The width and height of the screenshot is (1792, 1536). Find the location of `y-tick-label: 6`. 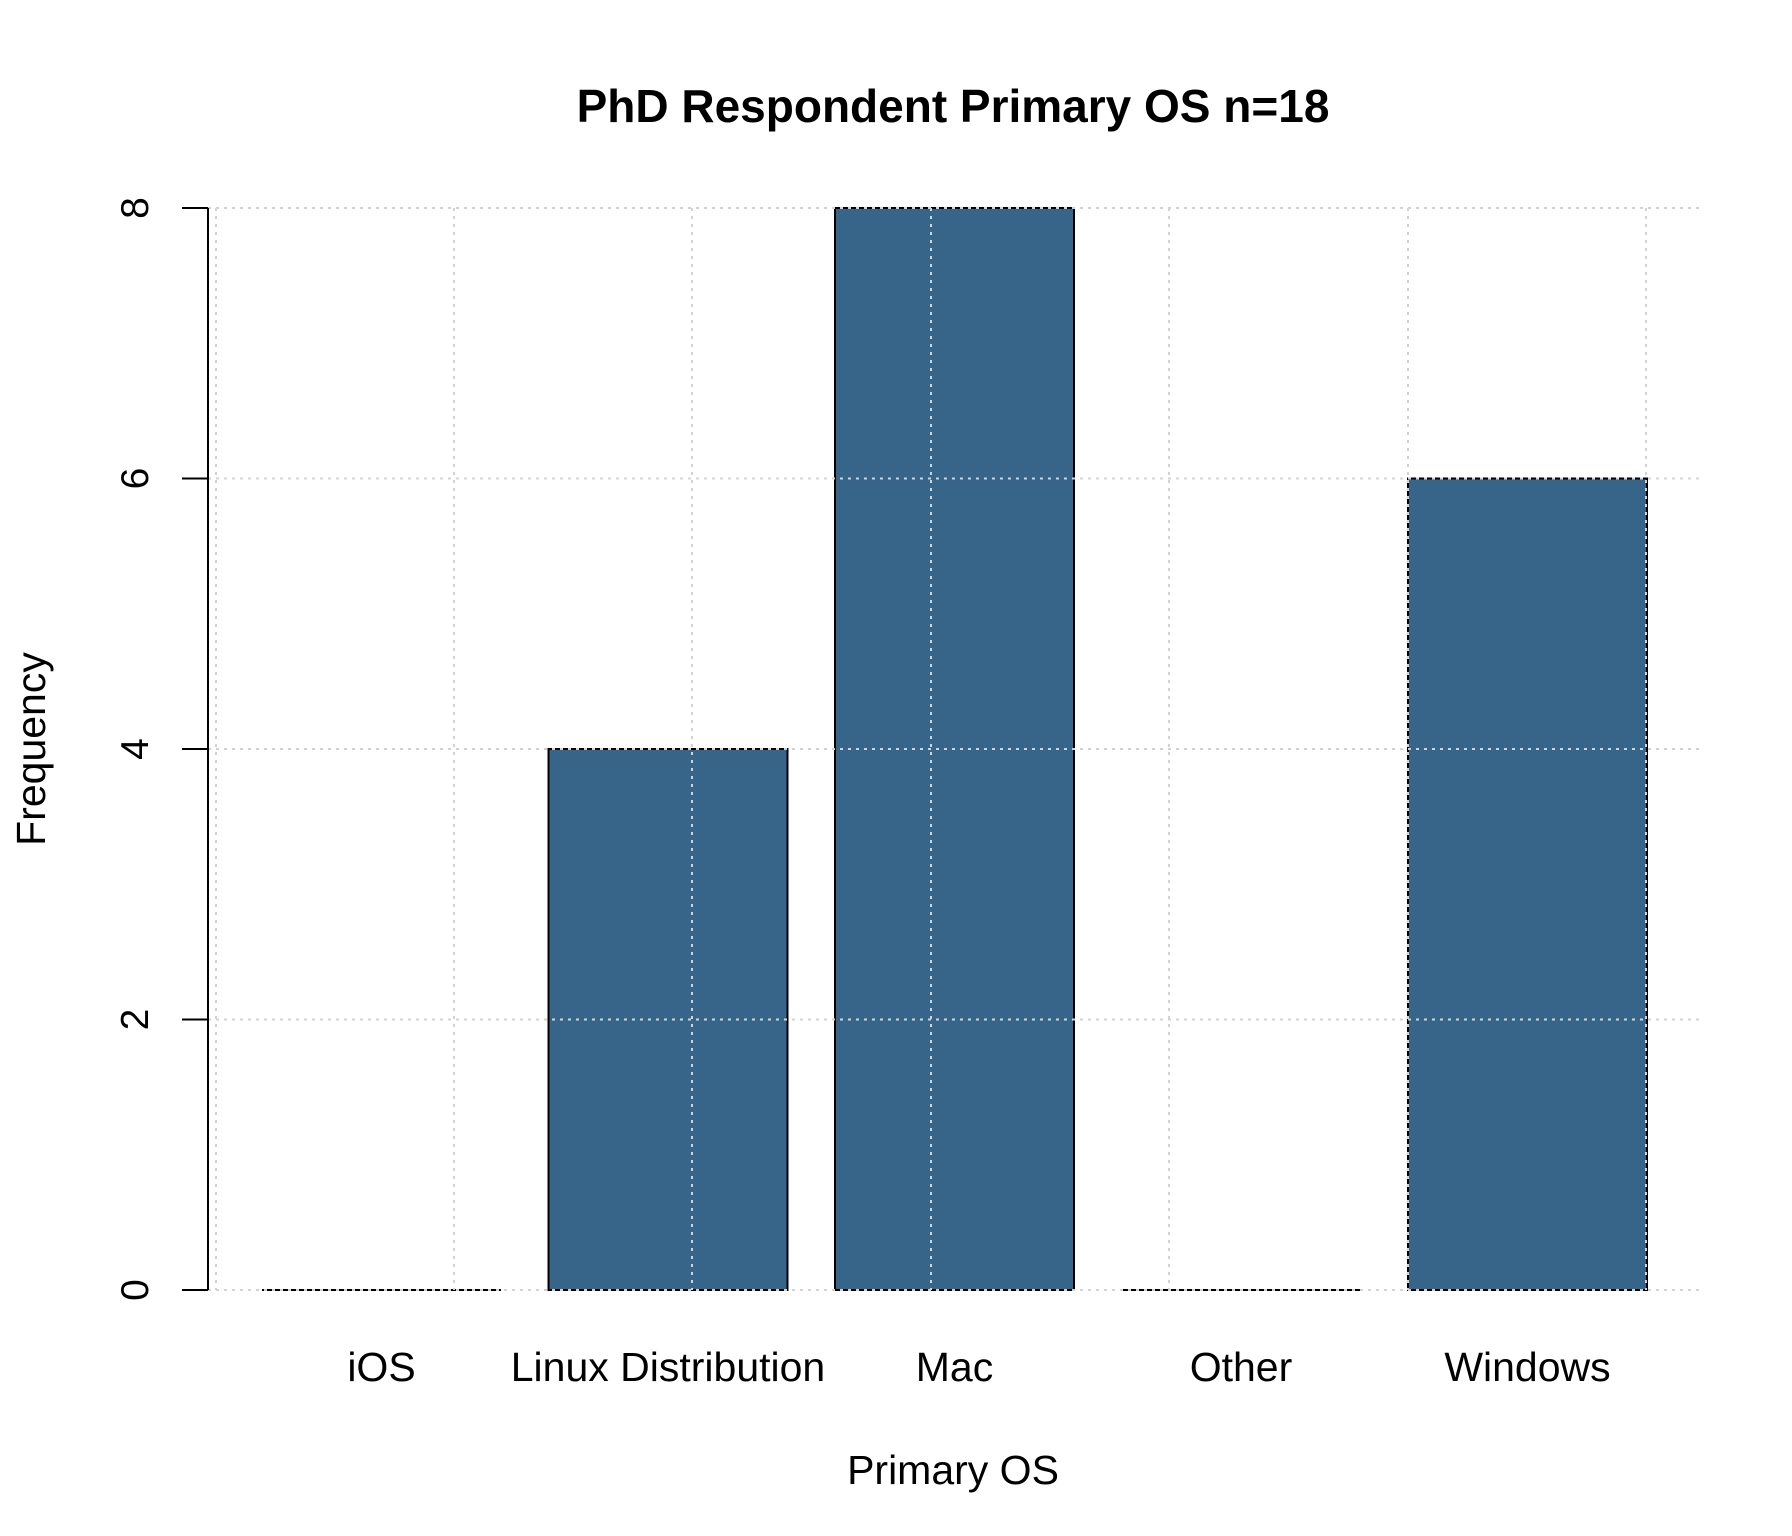

y-tick-label: 6 is located at coordinates (135, 479).